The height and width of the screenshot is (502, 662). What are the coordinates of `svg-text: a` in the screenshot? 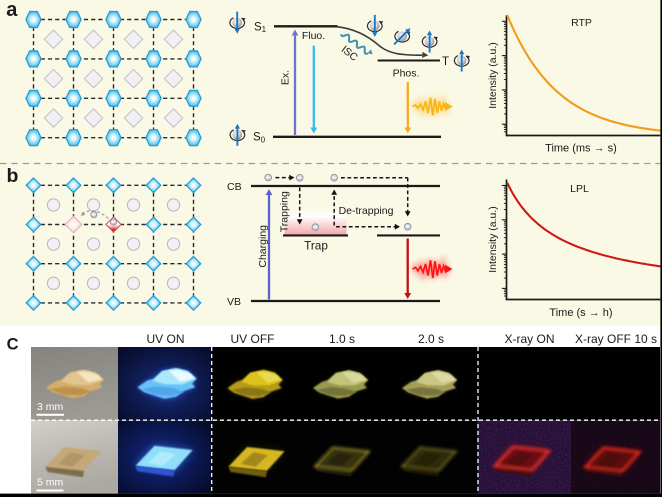 It's located at (12, 10).